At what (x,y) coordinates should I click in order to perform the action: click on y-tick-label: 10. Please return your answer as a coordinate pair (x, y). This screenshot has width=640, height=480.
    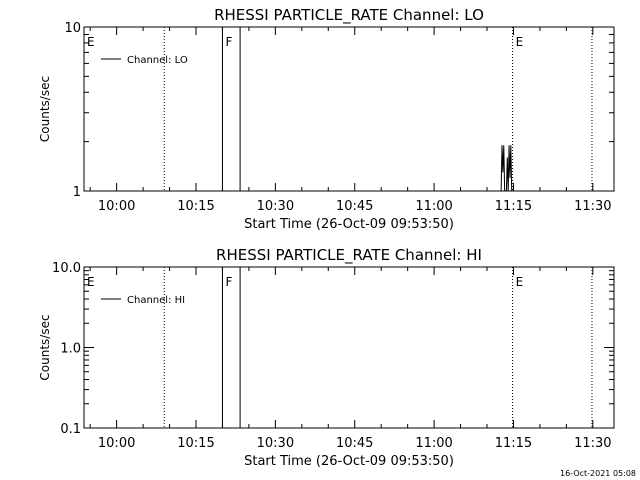
    Looking at the image, I should click on (72, 28).